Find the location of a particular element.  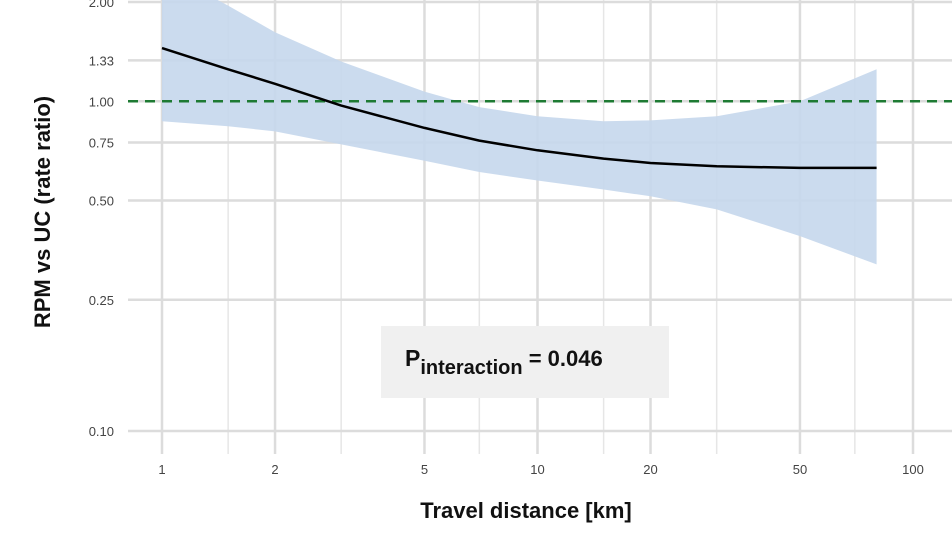

x-tick-labels: 1 2 5 10 20 50 100 is located at coordinates (540, 469).